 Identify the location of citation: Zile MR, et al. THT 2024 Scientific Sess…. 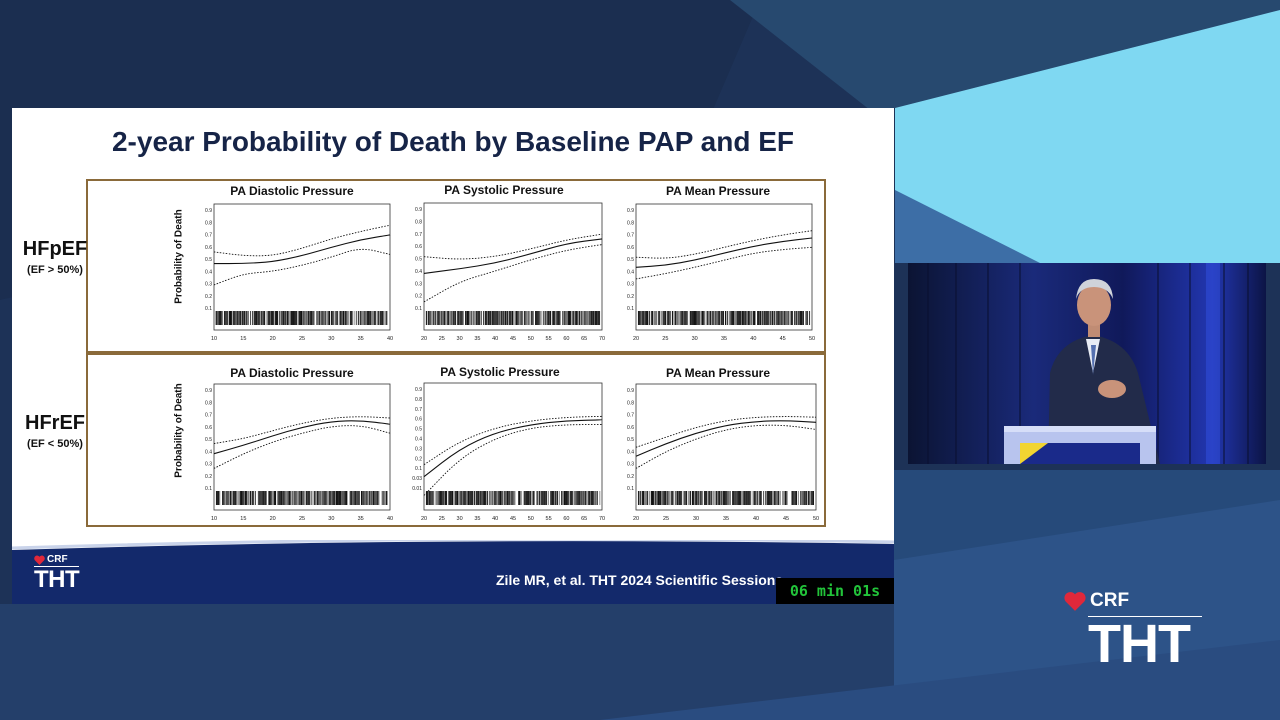
(640, 580).